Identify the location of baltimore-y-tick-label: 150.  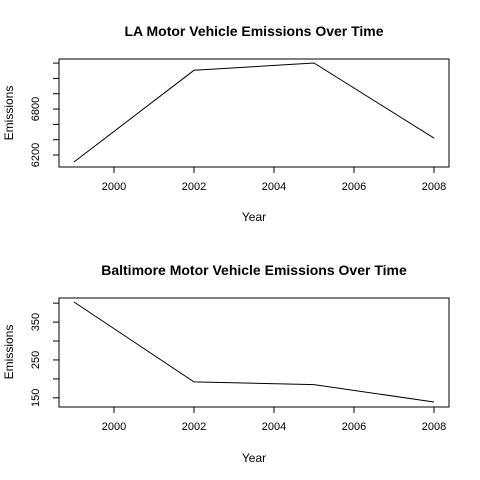
(36, 398).